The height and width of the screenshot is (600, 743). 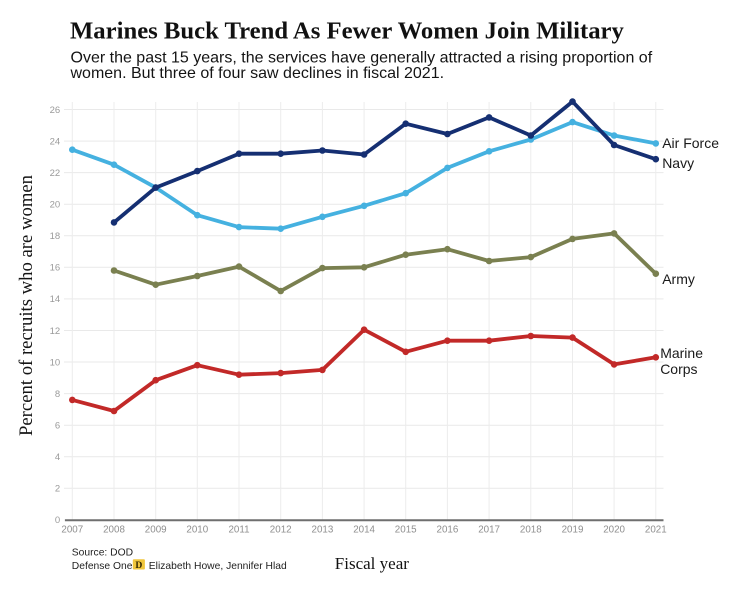 What do you see at coordinates (57, 426) in the screenshot?
I see `svg-text: 6` at bounding box center [57, 426].